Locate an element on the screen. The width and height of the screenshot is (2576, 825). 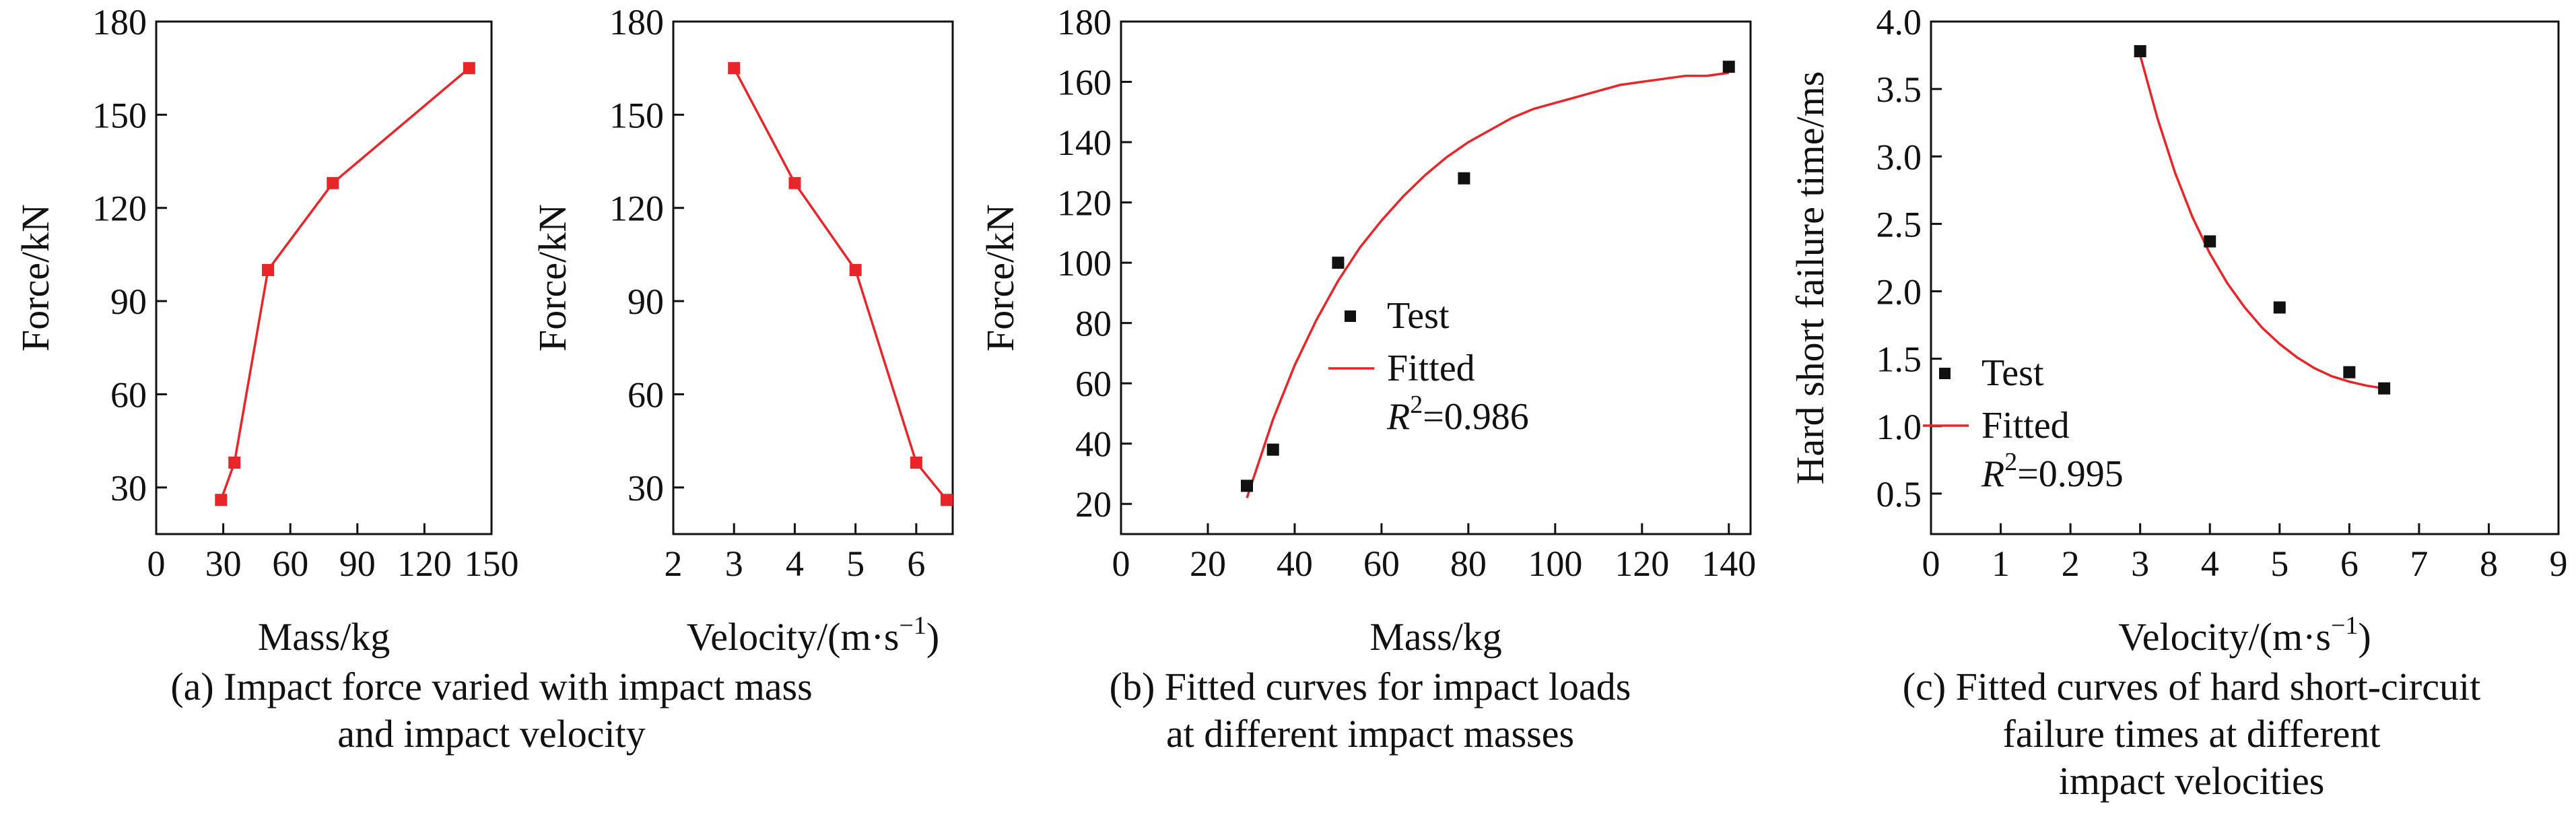
y-tick-label: 140 is located at coordinates (1084, 143).